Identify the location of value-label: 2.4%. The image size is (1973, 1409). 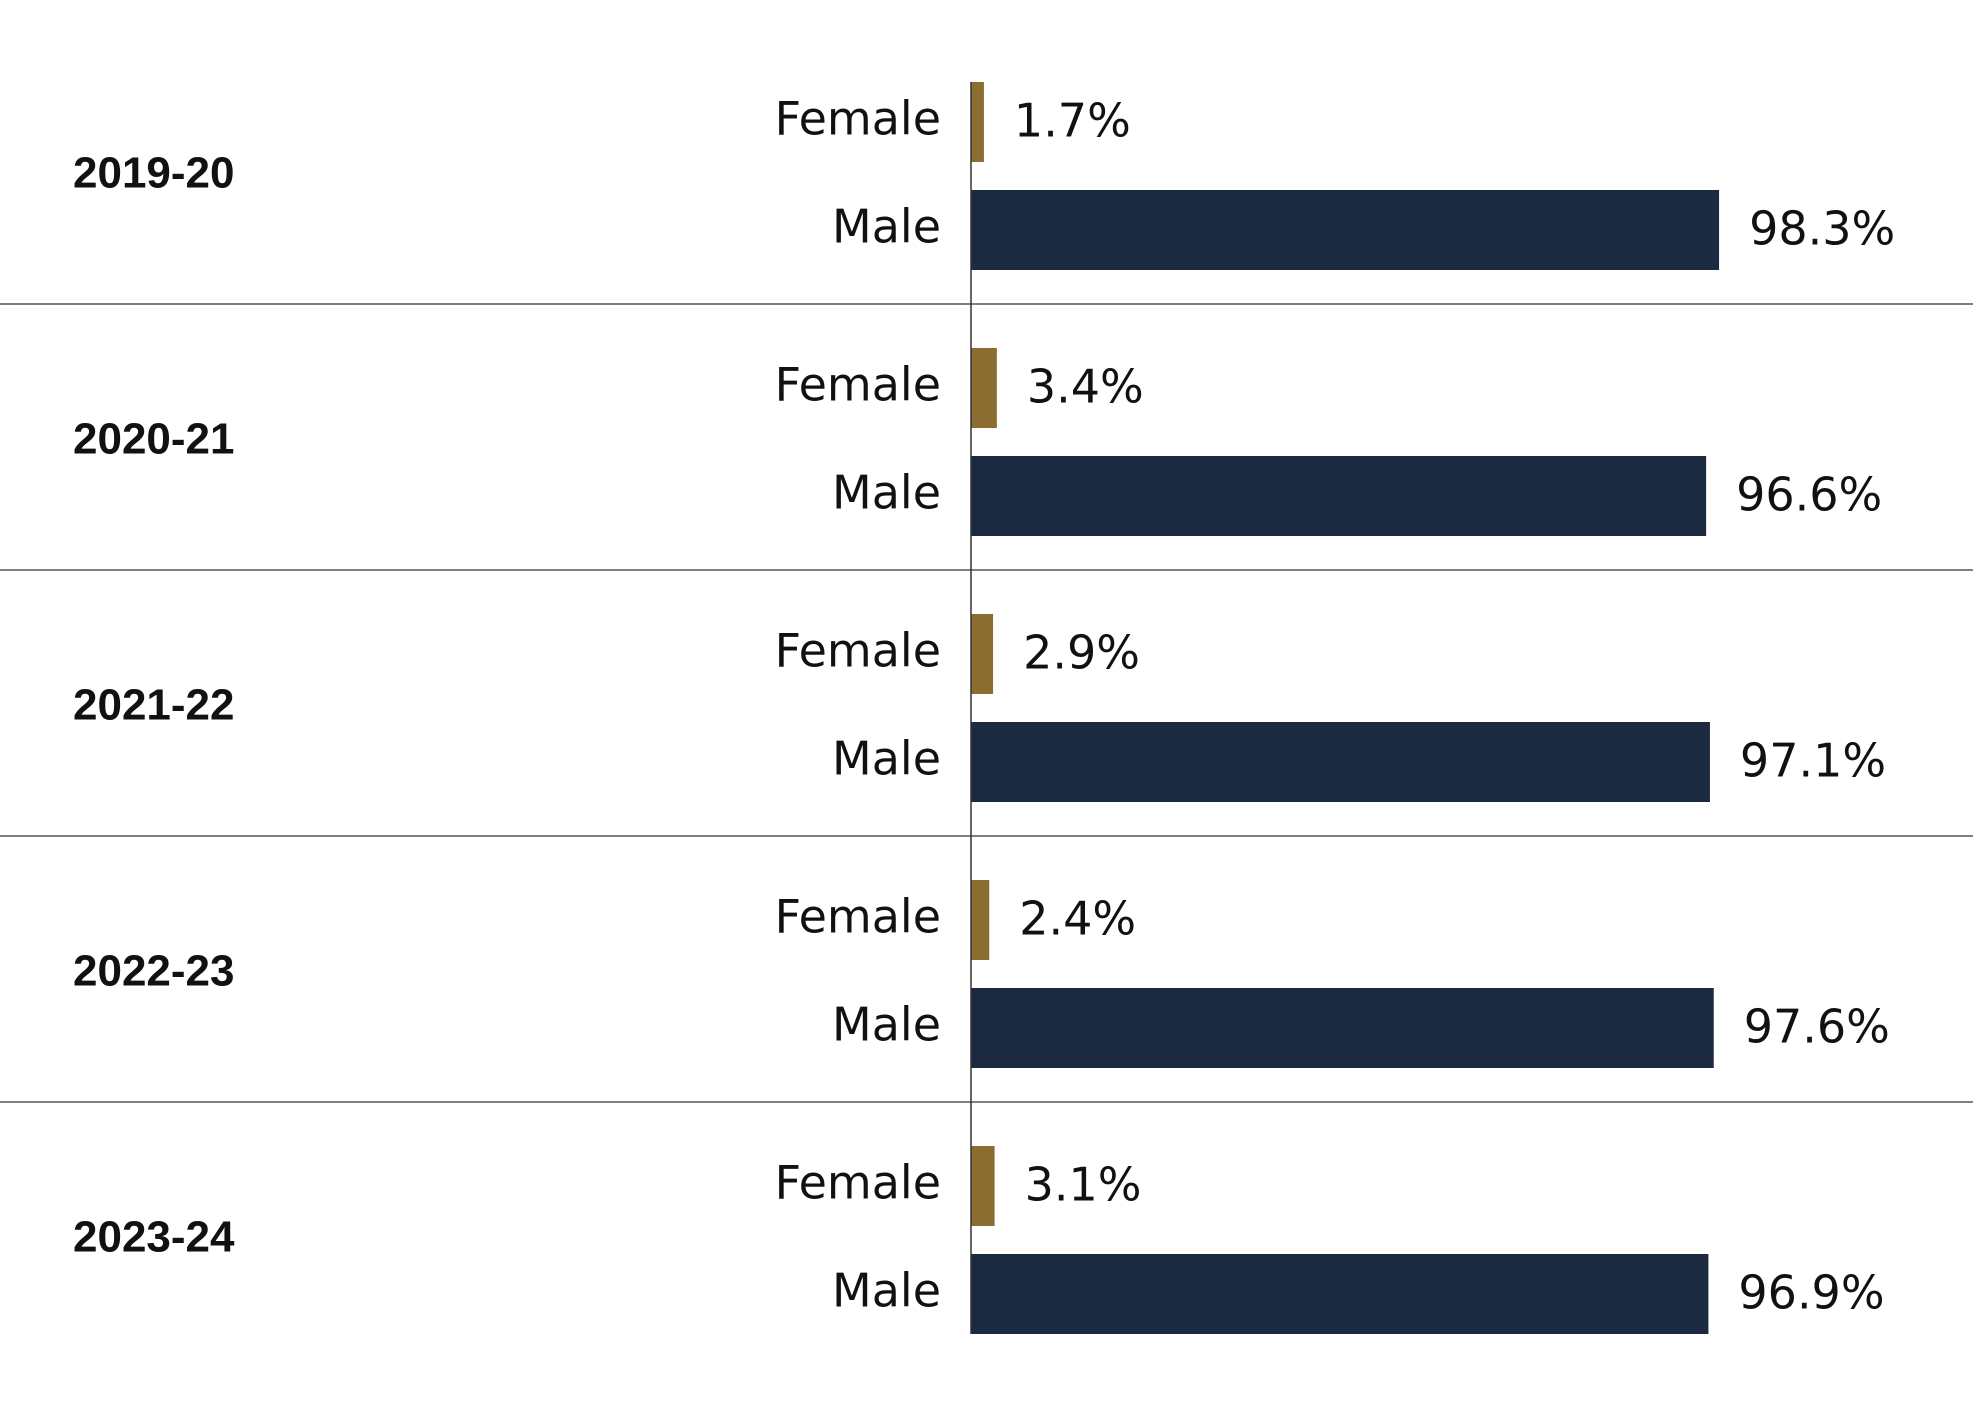
(1077, 919).